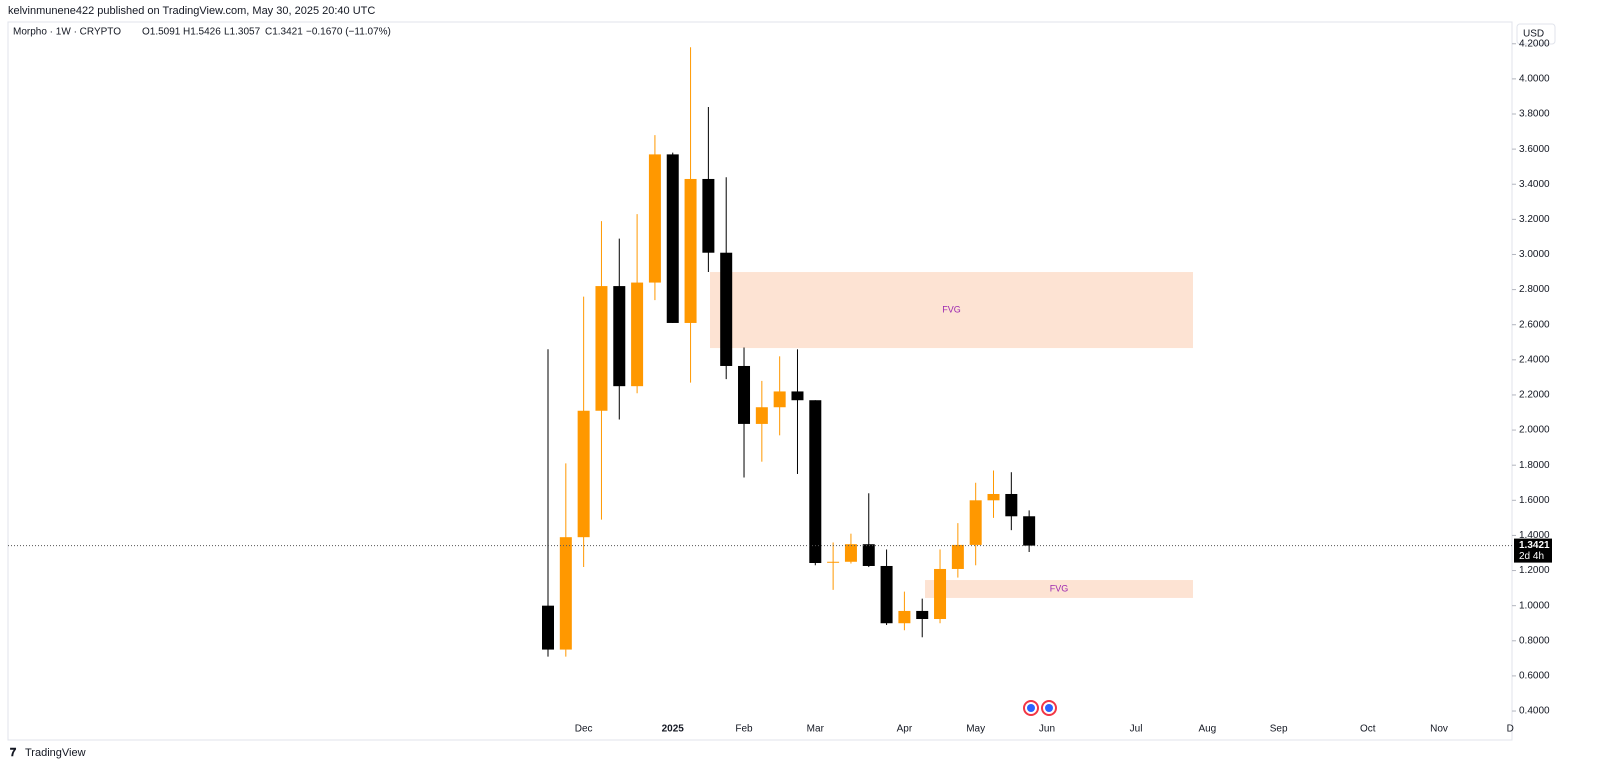 Image resolution: width=1600 pixels, height=783 pixels. I want to click on y-tick-label: 0.6000, so click(1534, 676).